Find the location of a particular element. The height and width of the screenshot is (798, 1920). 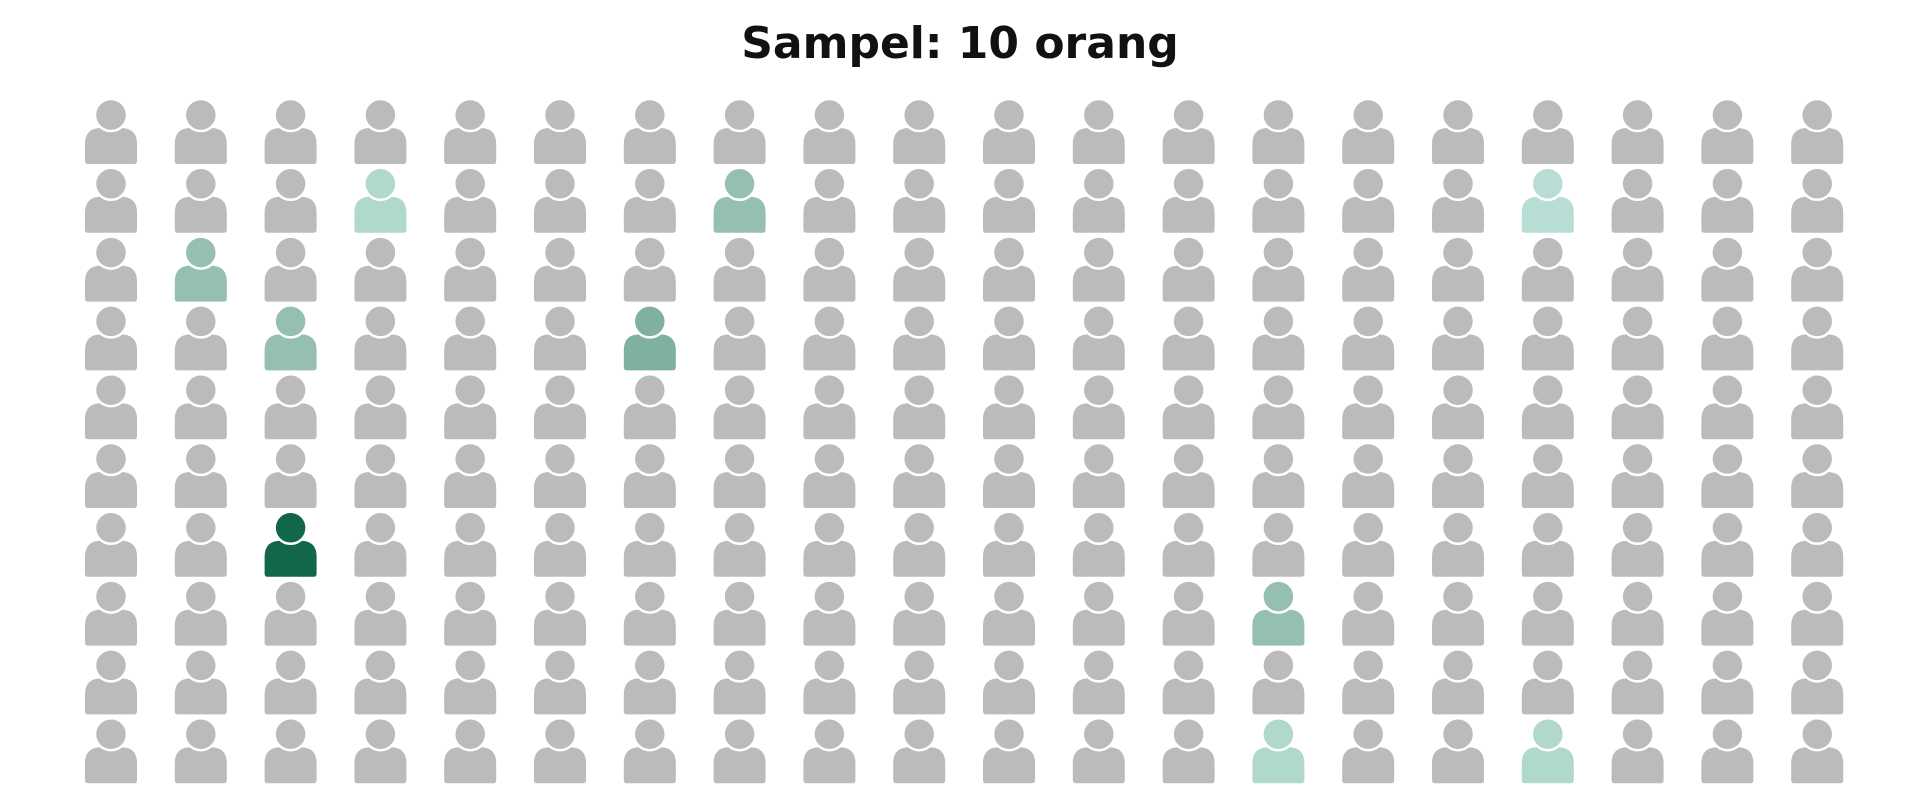

title: Sampel: 10 orang is located at coordinates (960, 43).